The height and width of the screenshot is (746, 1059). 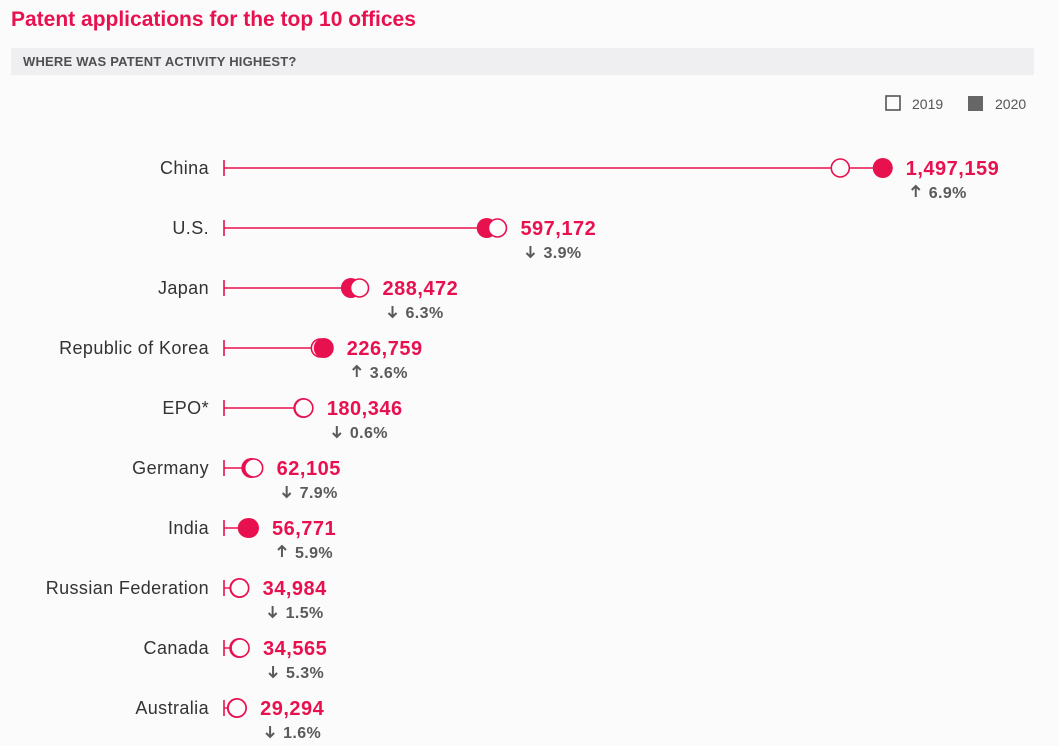 What do you see at coordinates (189, 528) in the screenshot?
I see `row-label-india: India` at bounding box center [189, 528].